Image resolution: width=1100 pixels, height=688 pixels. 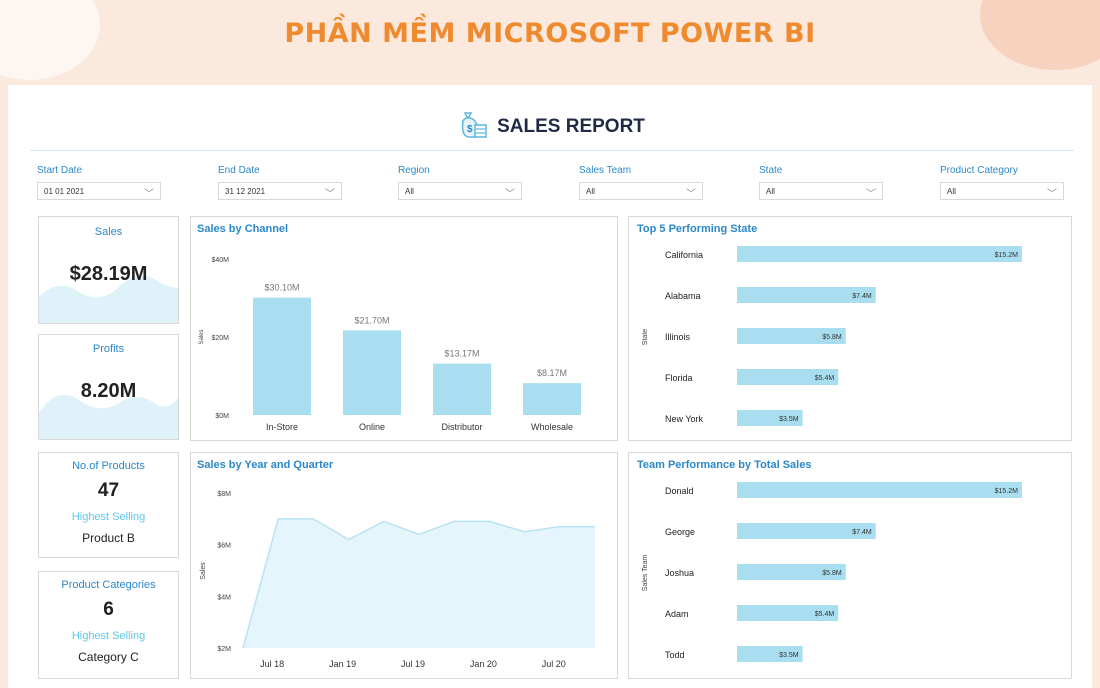 I want to click on sales-sparkline, so click(x=108, y=299).